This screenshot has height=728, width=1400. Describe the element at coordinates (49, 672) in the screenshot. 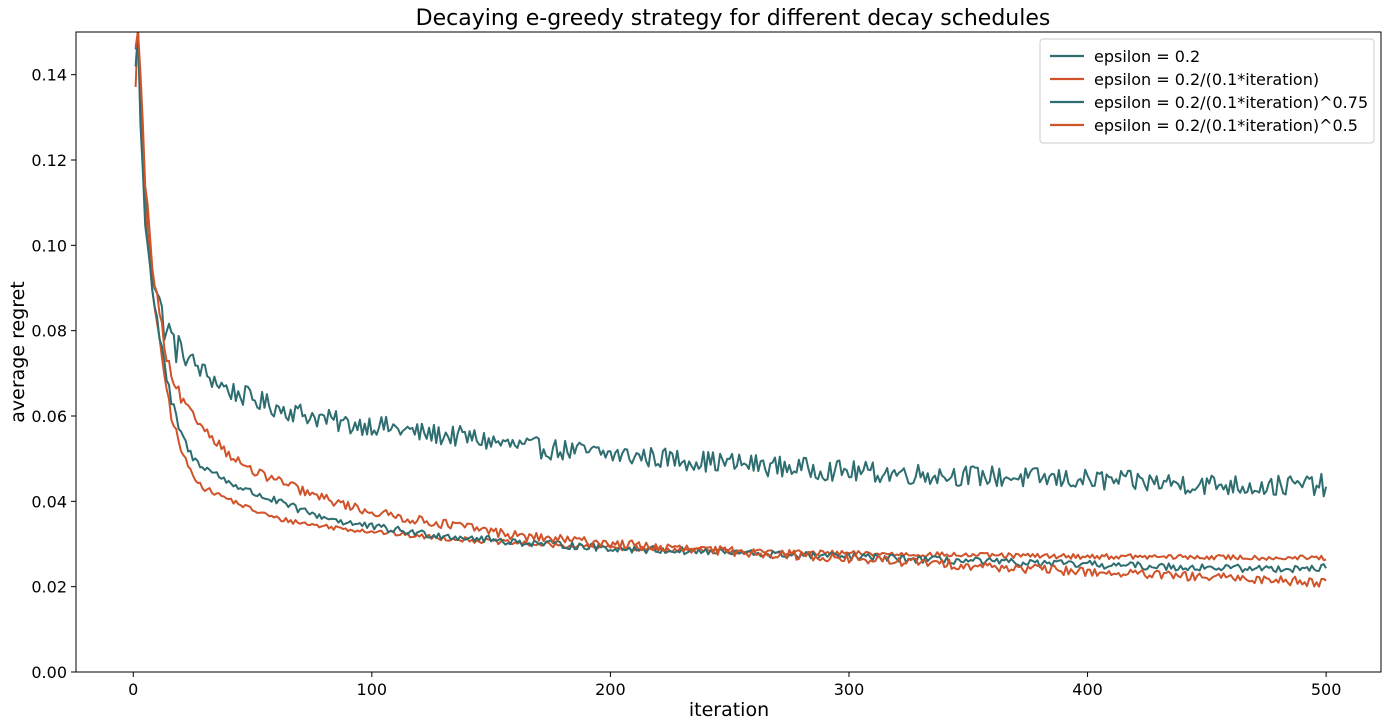

I see `y-tick-label: 0.00` at that location.